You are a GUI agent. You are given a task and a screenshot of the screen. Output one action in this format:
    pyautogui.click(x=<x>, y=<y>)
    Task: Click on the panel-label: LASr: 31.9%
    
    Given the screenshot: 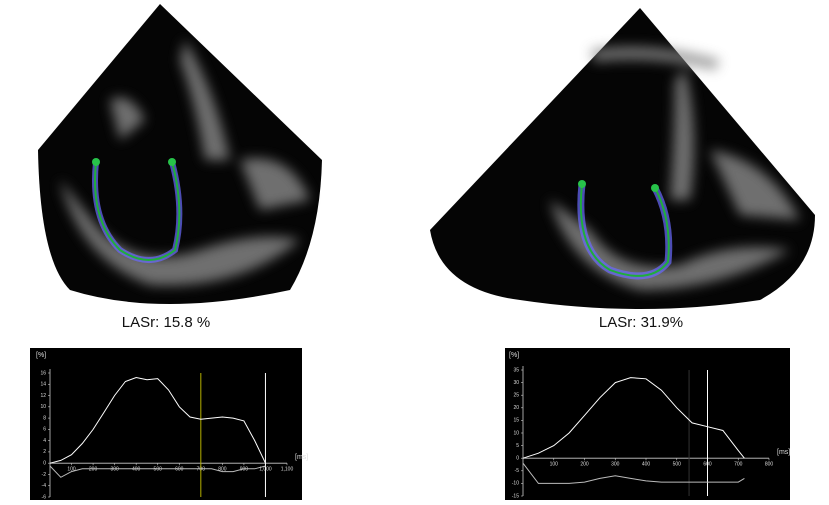 What is the action you would take?
    pyautogui.click(x=641, y=322)
    